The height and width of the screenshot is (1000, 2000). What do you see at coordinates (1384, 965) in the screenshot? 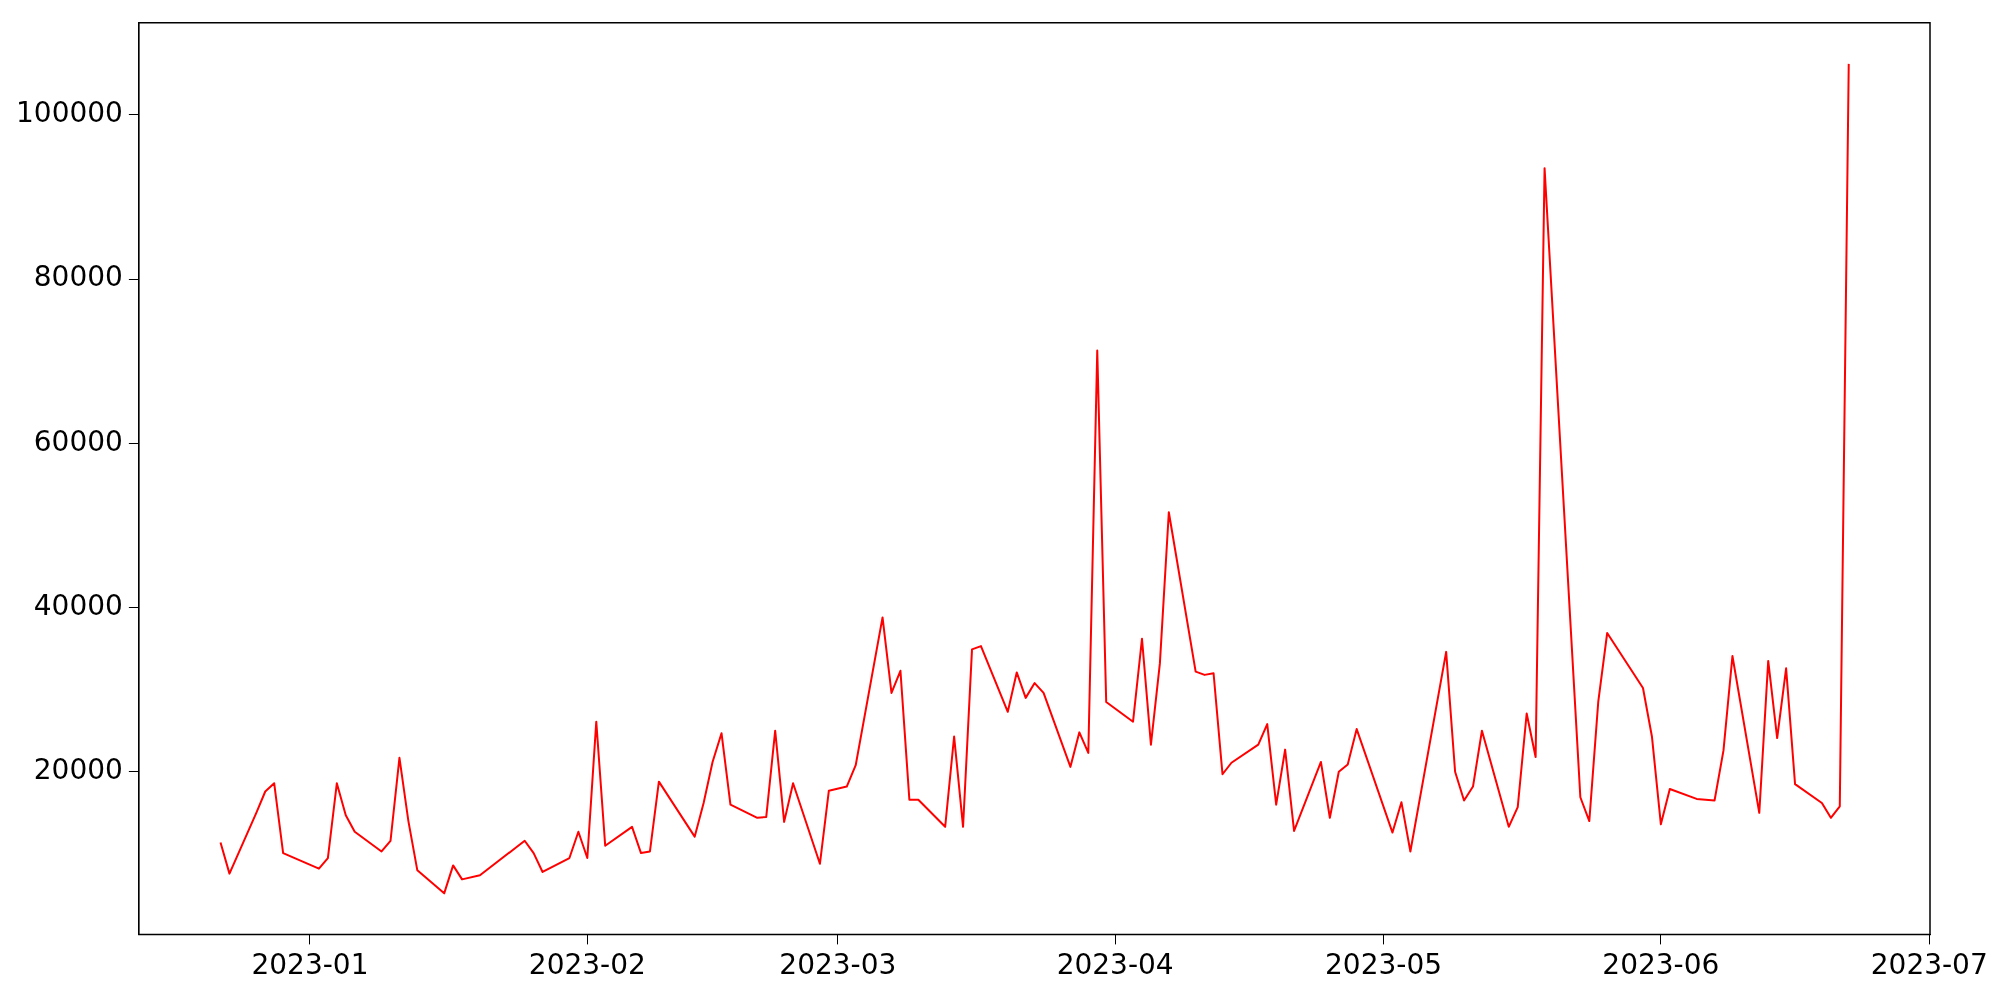
I see `x-tick-label: 2023-05` at bounding box center [1384, 965].